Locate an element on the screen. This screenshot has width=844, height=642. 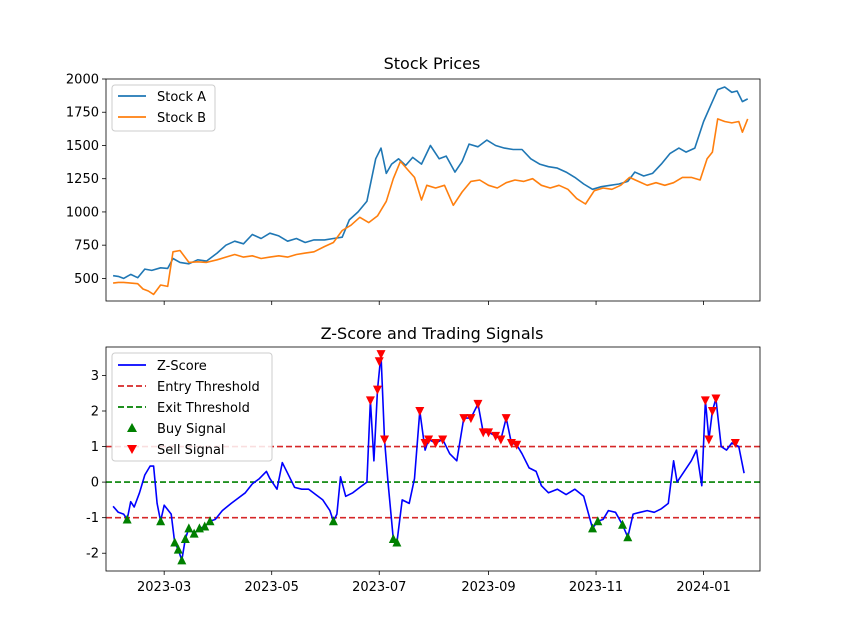
y-tick-label: 2000 is located at coordinates (82, 80).